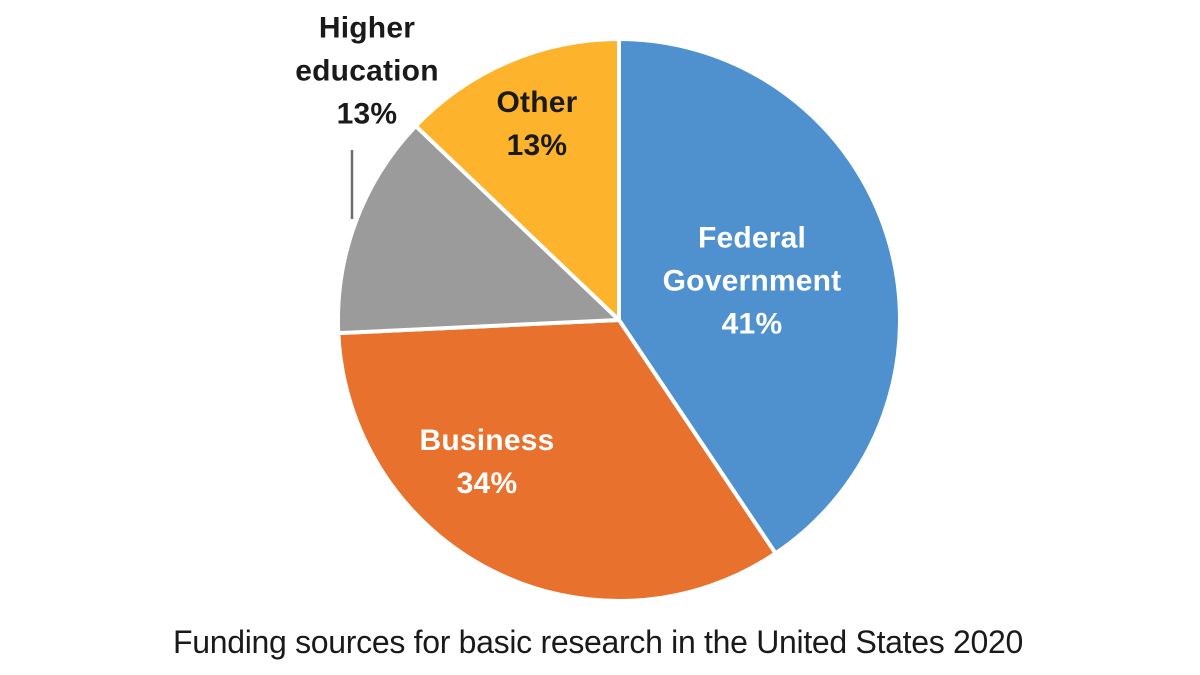 The image size is (1200, 675). I want to click on label-higher-education: Higher education 13%, so click(366, 71).